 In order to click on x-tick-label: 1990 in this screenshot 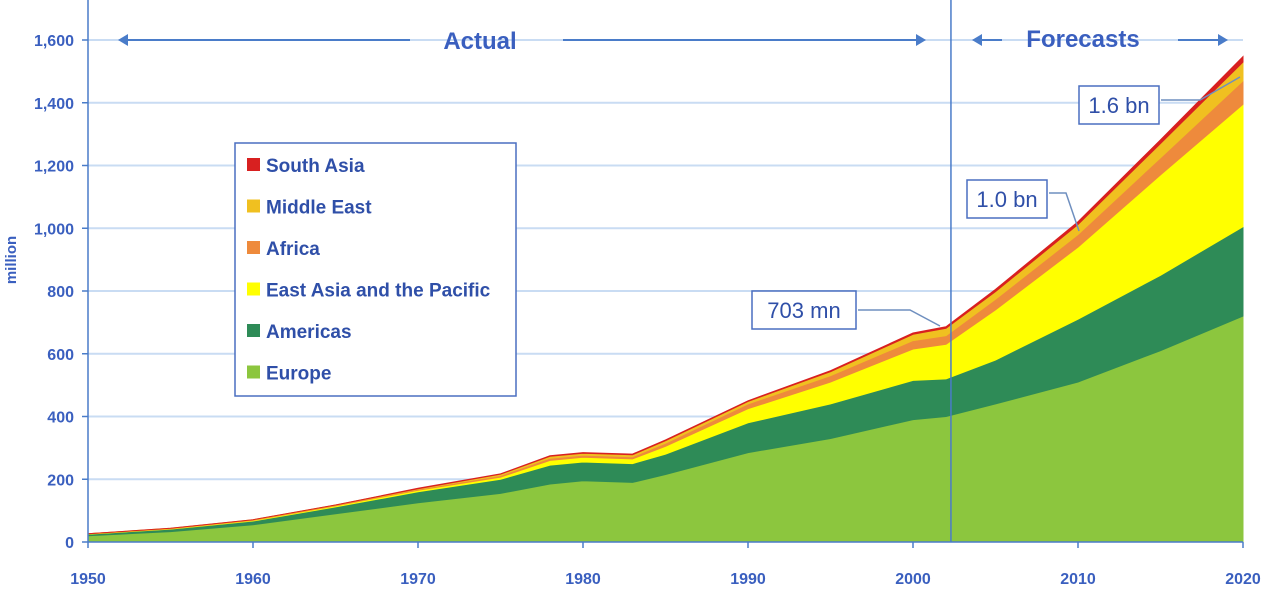, I will do `click(748, 579)`.